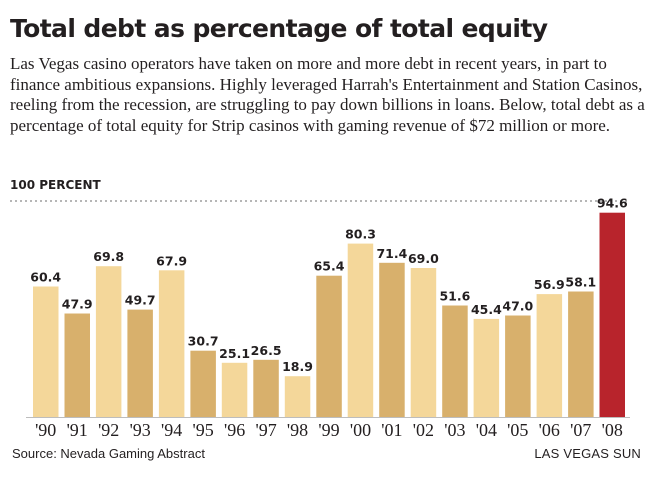 The image size is (653, 486). What do you see at coordinates (423, 430) in the screenshot?
I see `tick-label-02: '02` at bounding box center [423, 430].